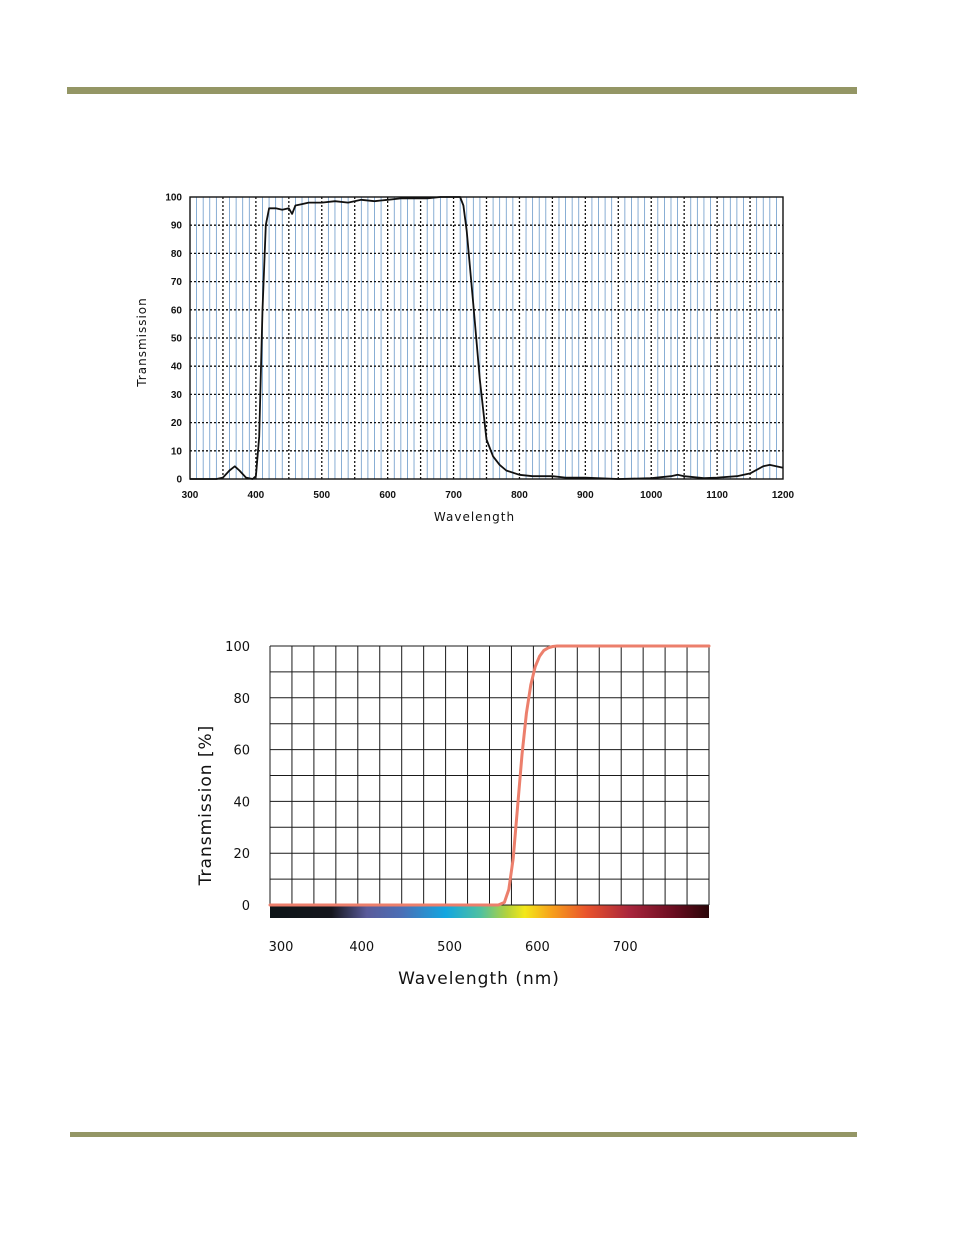 The height and width of the screenshot is (1235, 954). What do you see at coordinates (717, 495) in the screenshot?
I see `x-tick-label: 1100` at bounding box center [717, 495].